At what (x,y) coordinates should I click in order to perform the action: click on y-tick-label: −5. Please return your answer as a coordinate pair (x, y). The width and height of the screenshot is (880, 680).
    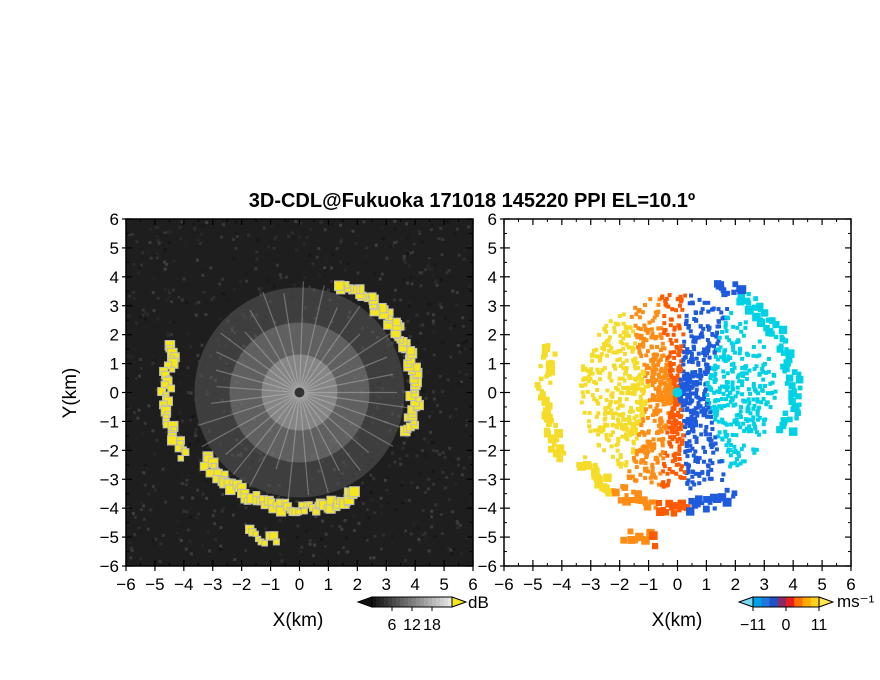
    Looking at the image, I should click on (487, 537).